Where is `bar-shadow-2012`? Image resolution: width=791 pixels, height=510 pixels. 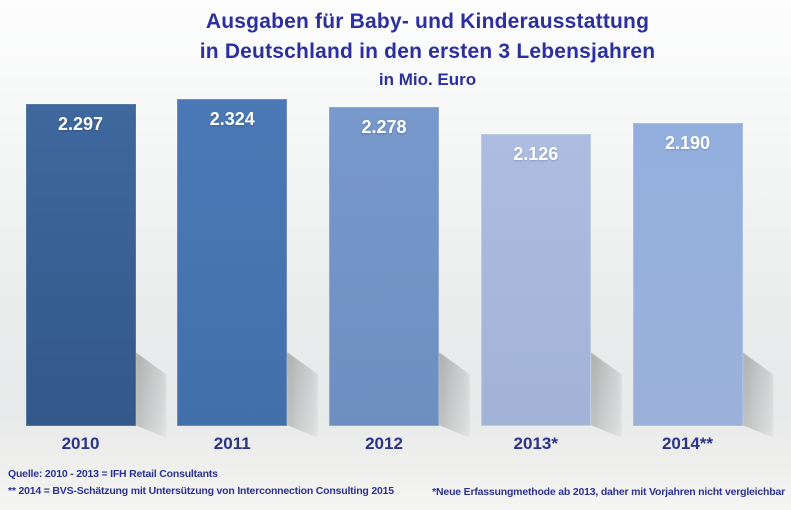
bar-shadow-2012 is located at coordinates (453, 394).